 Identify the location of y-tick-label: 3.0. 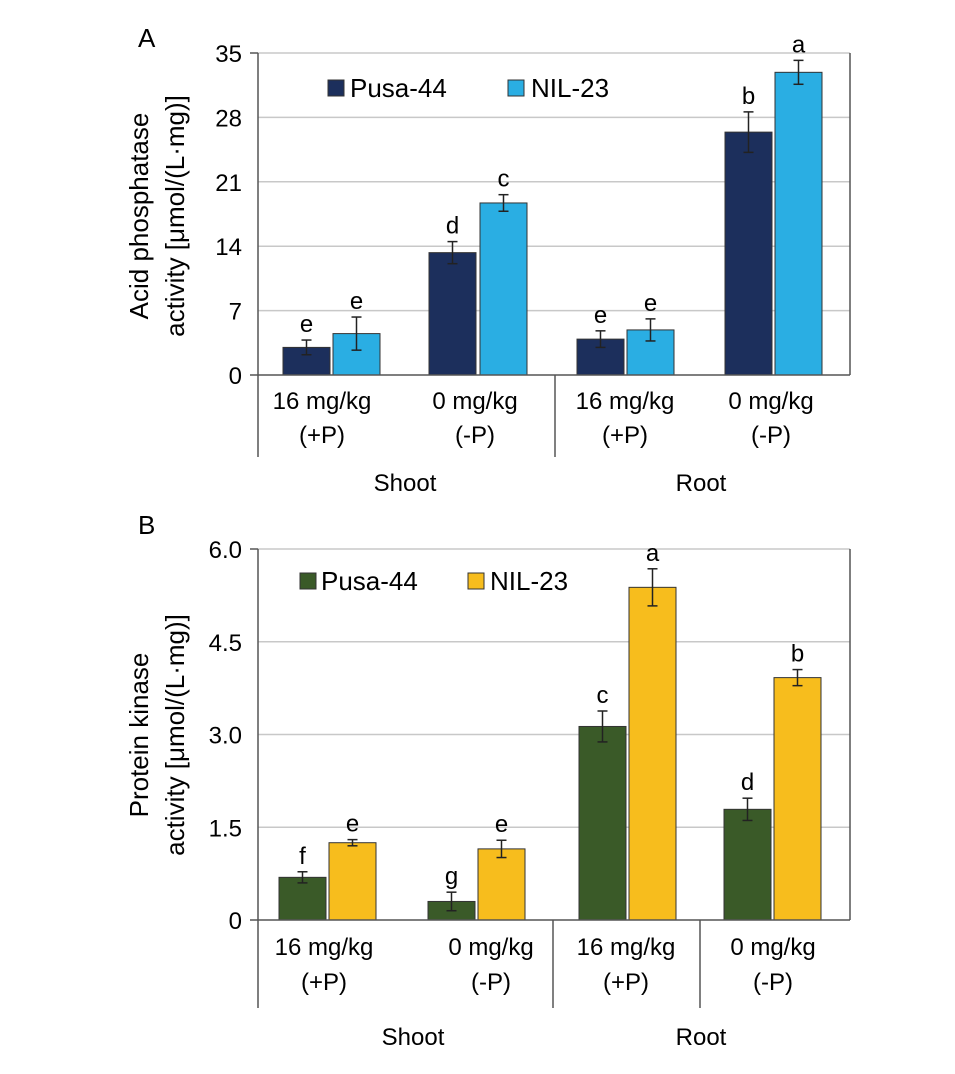
(225, 736).